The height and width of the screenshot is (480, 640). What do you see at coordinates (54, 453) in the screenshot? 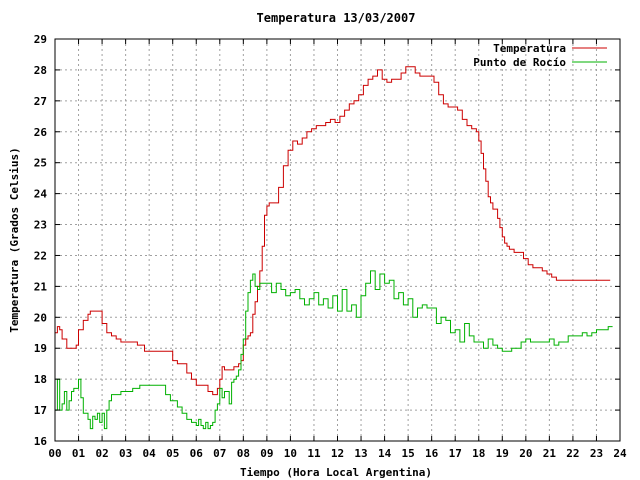
I see `x-tick-label: 00` at bounding box center [54, 453].